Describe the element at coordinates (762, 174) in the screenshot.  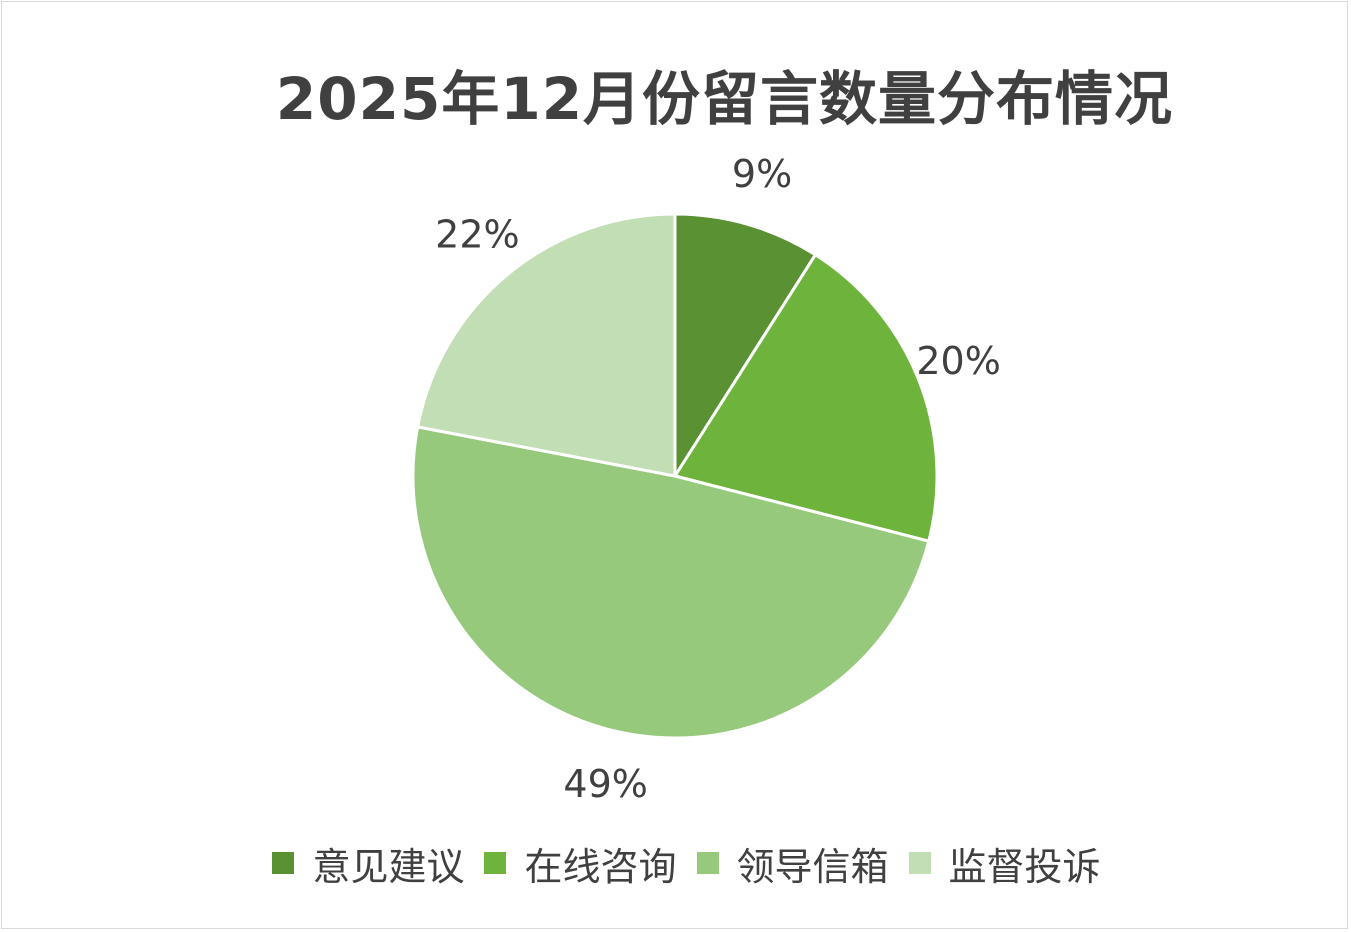
I see `data-label-1: 9%` at that location.